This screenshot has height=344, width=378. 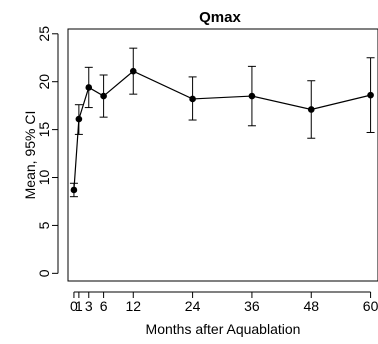 I want to click on y-tick-label: 5, so click(x=44, y=225).